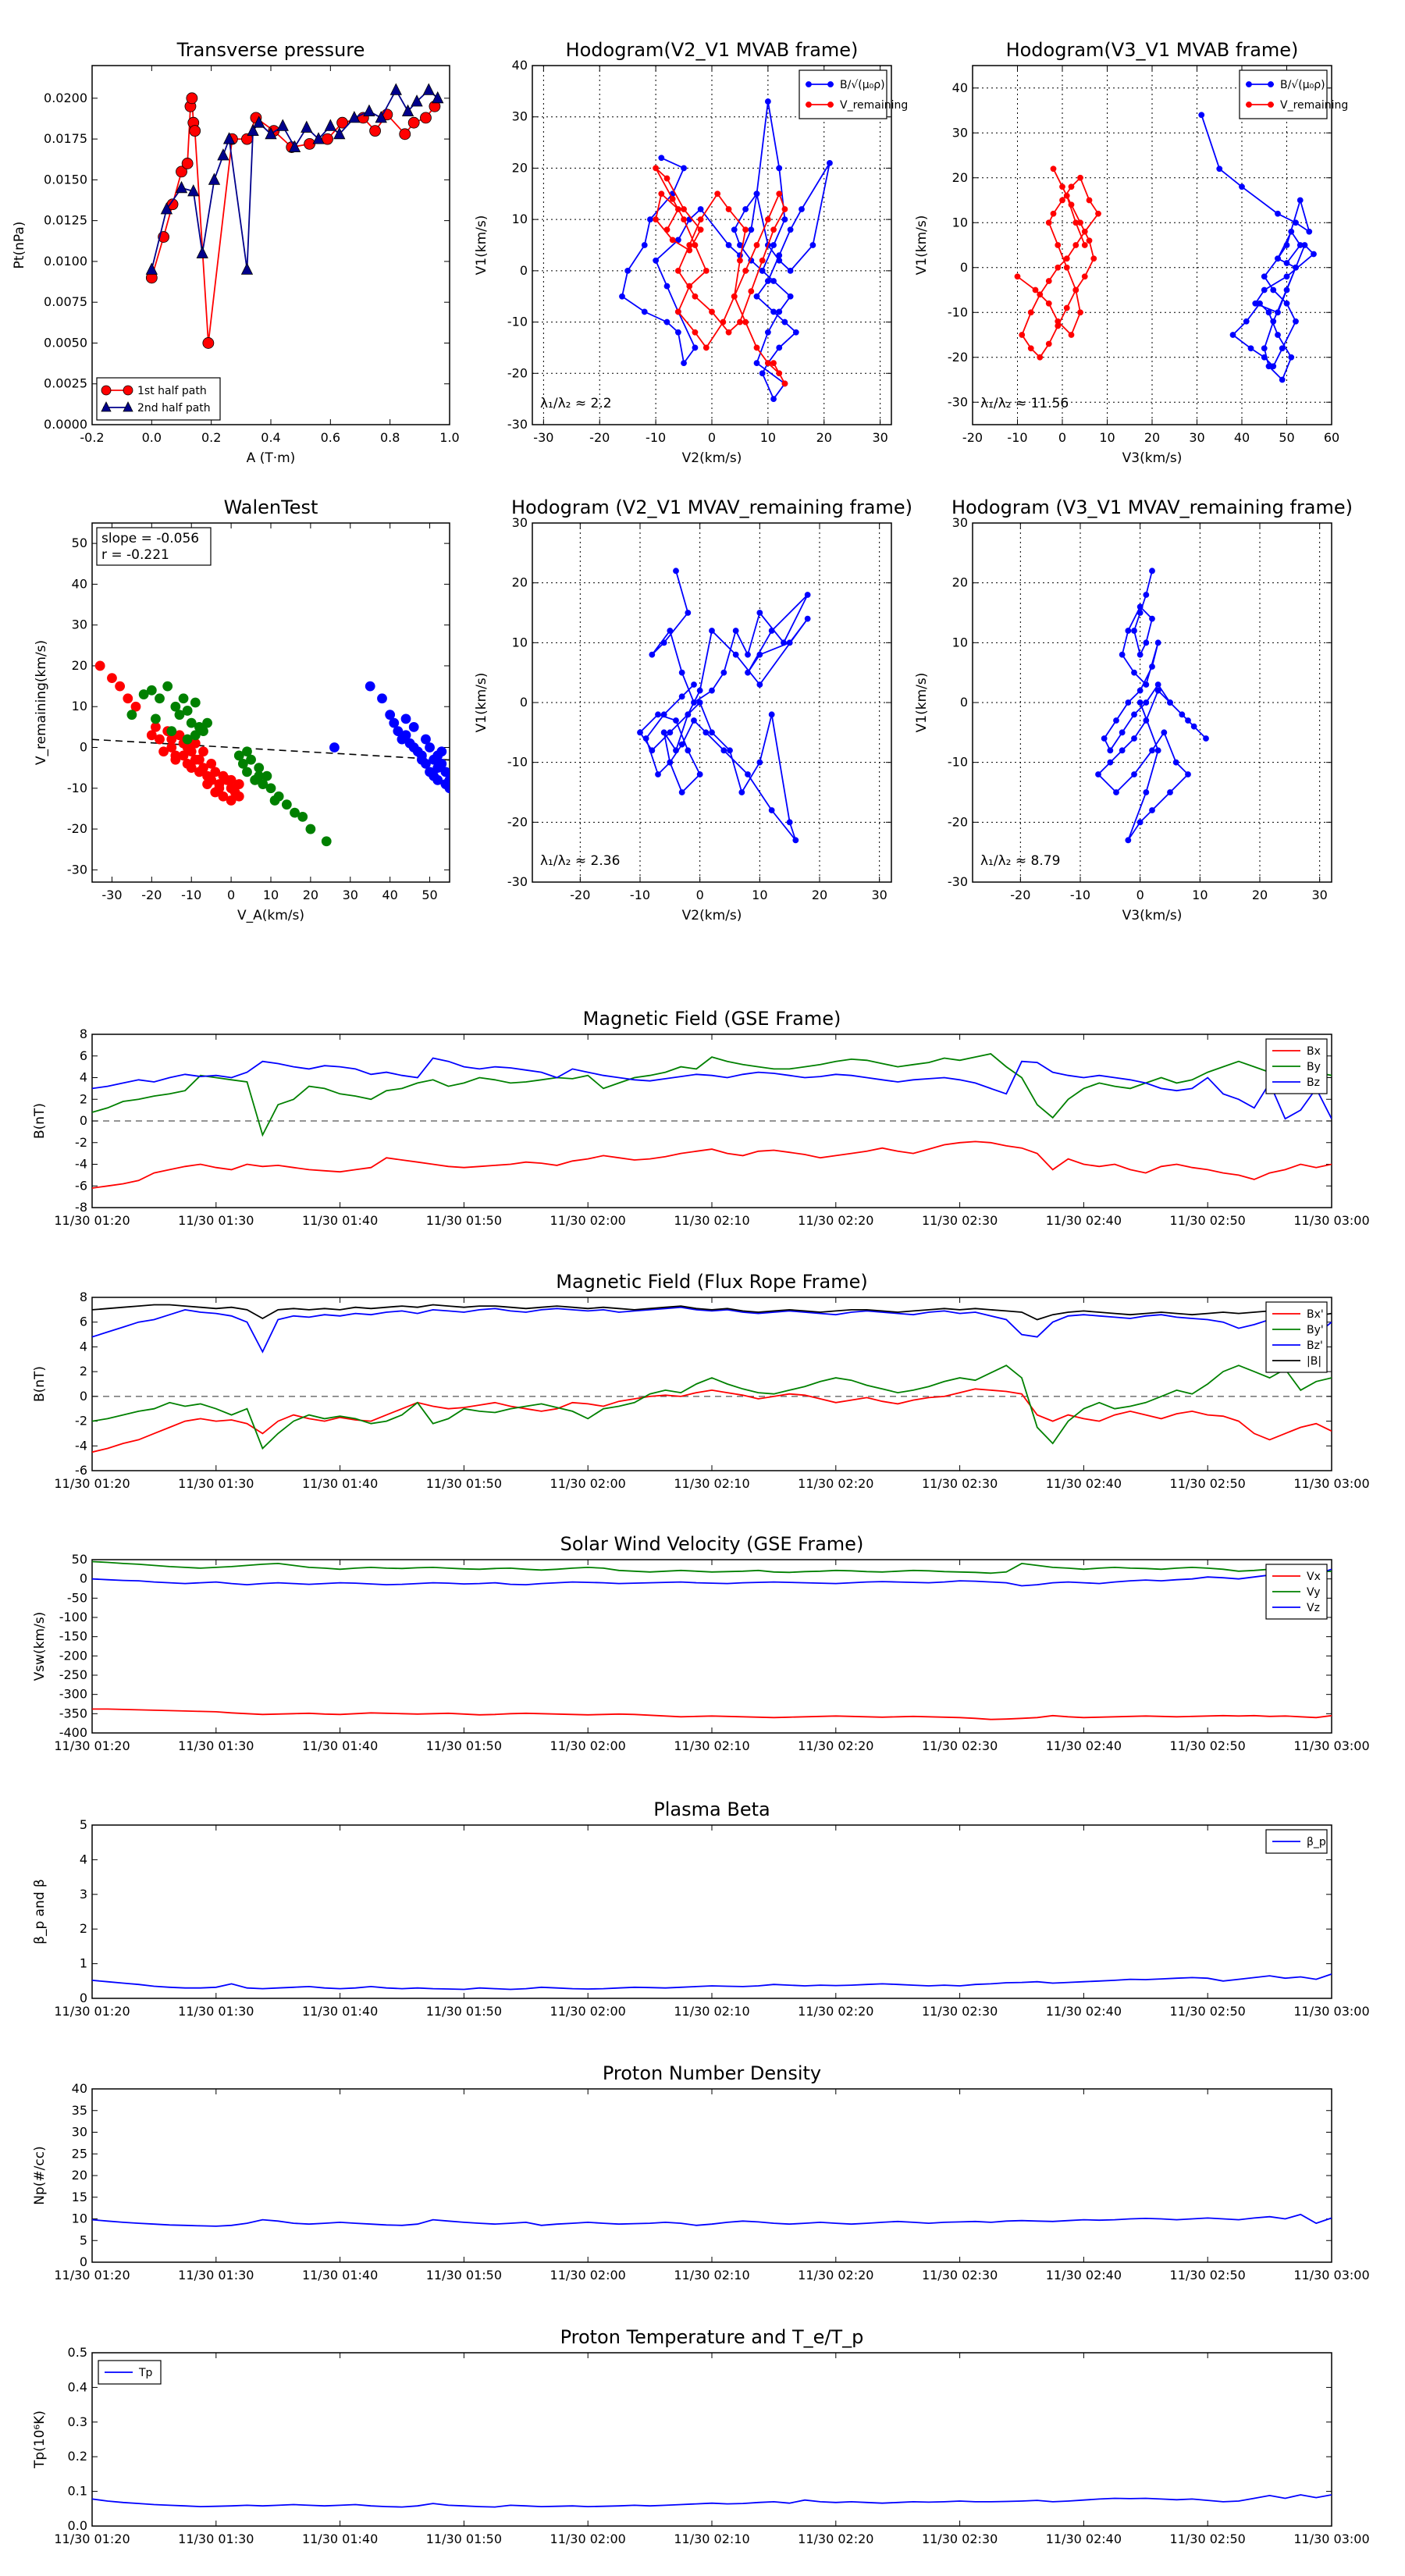 The width and height of the screenshot is (1405, 2576). I want to click on legend-label: β_p, so click(1316, 1842).